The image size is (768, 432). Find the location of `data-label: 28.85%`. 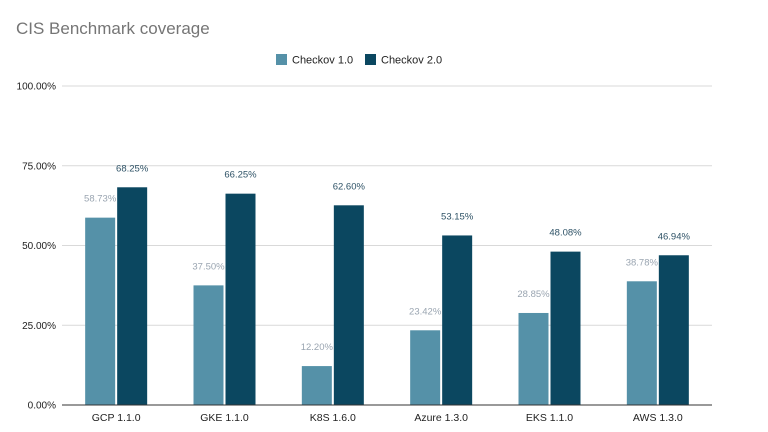

data-label: 28.85% is located at coordinates (533, 294).